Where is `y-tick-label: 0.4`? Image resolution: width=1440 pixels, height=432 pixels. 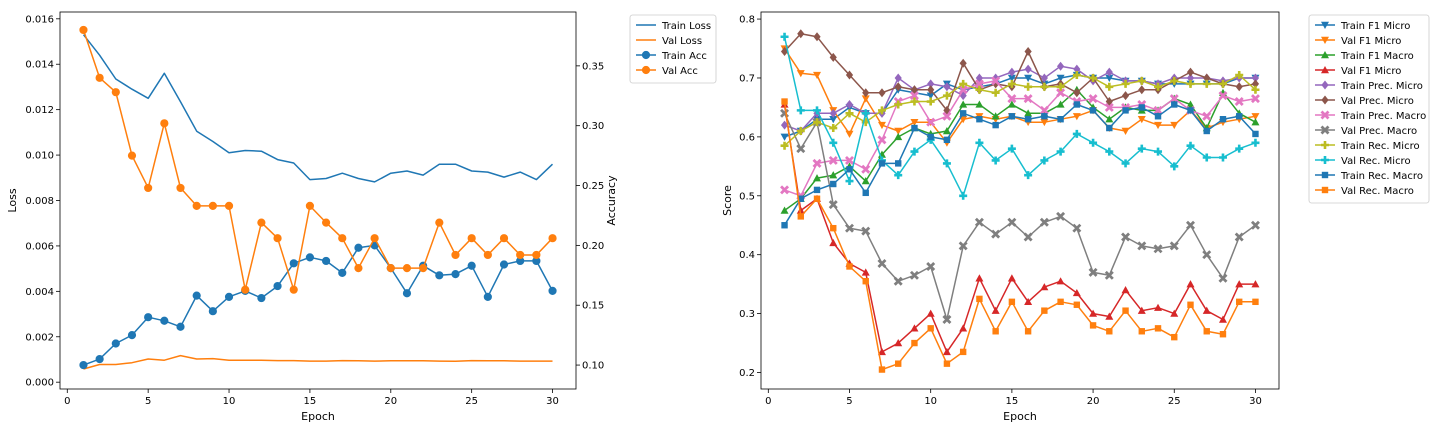
y-tick-label: 0.4 is located at coordinates (747, 255).